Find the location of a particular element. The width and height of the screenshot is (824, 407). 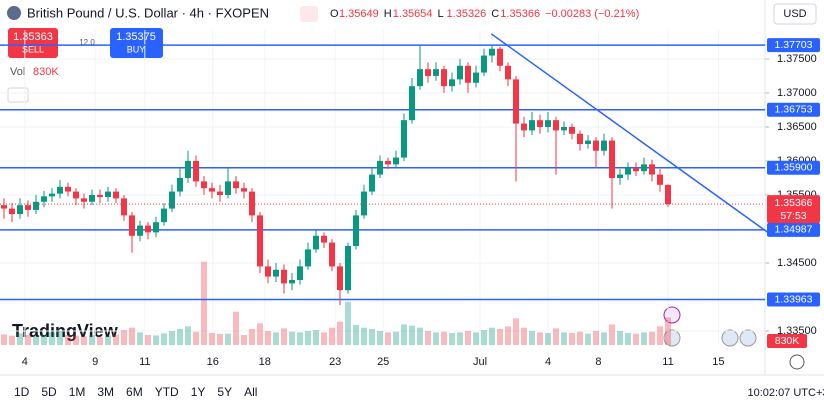

range-button: YTD is located at coordinates (167, 392).